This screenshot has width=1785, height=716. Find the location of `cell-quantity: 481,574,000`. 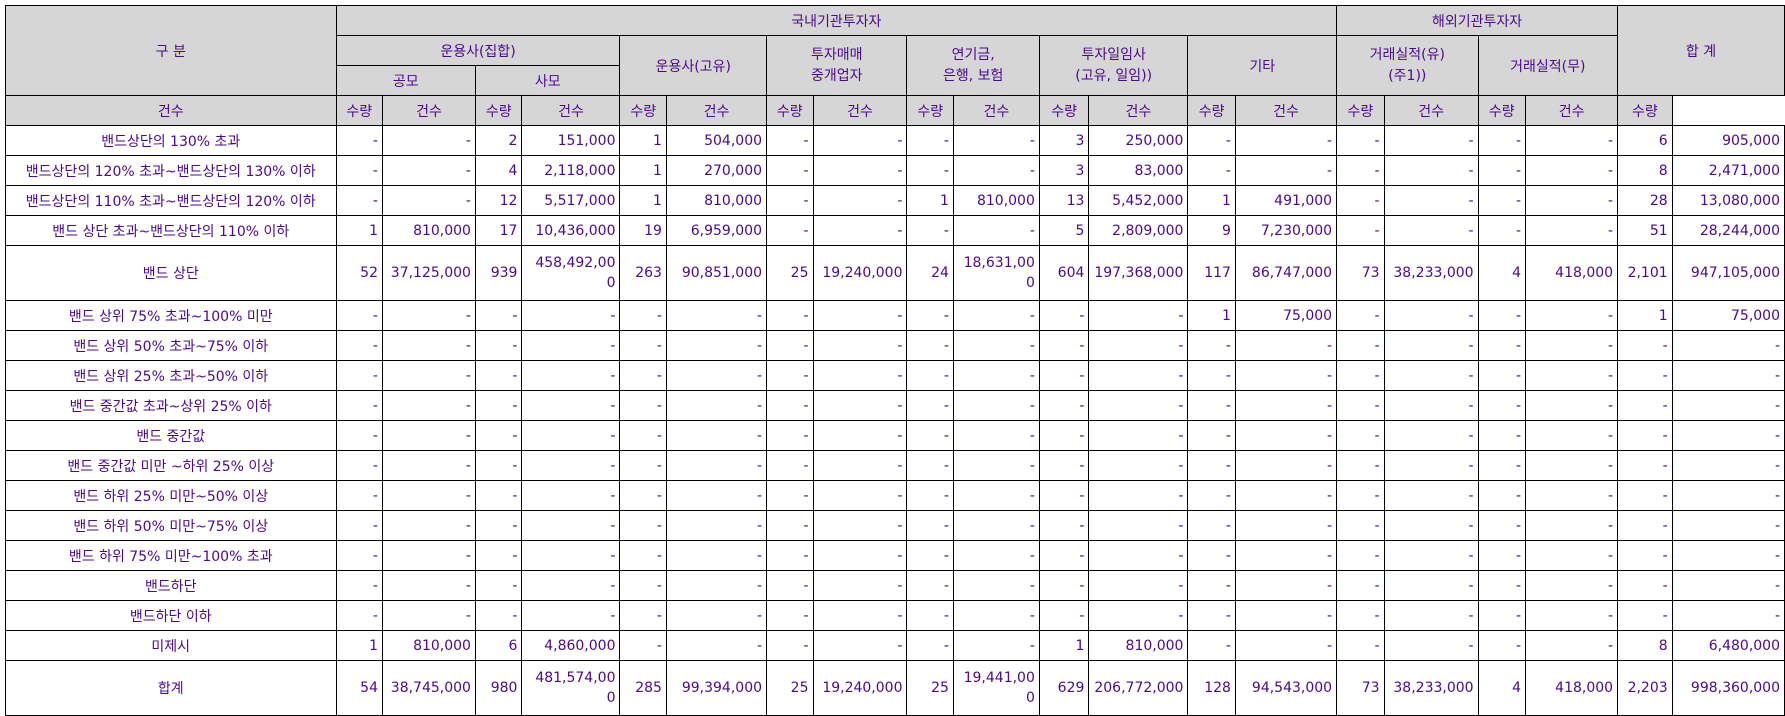

cell-quantity: 481,574,000 is located at coordinates (571, 688).